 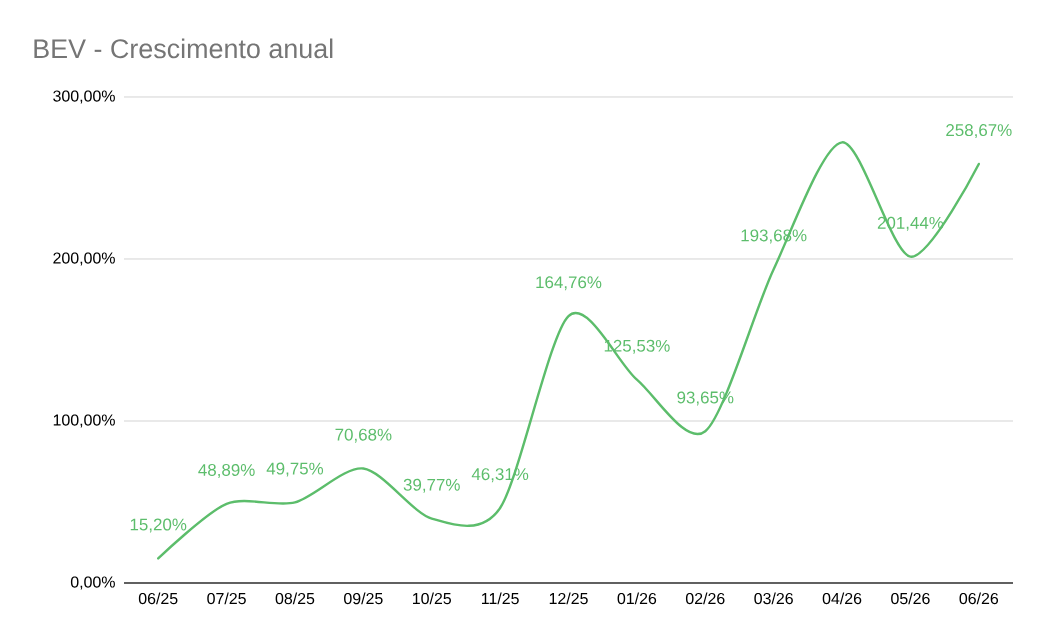 I want to click on x-tick-label: 11/25, so click(x=500, y=598).